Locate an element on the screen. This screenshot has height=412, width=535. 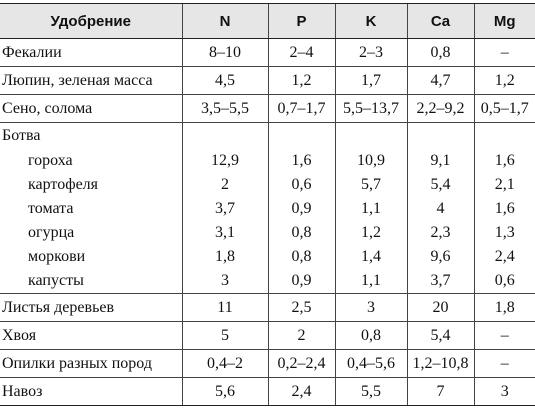
value-k: 0,4–5,6 is located at coordinates (370, 363).